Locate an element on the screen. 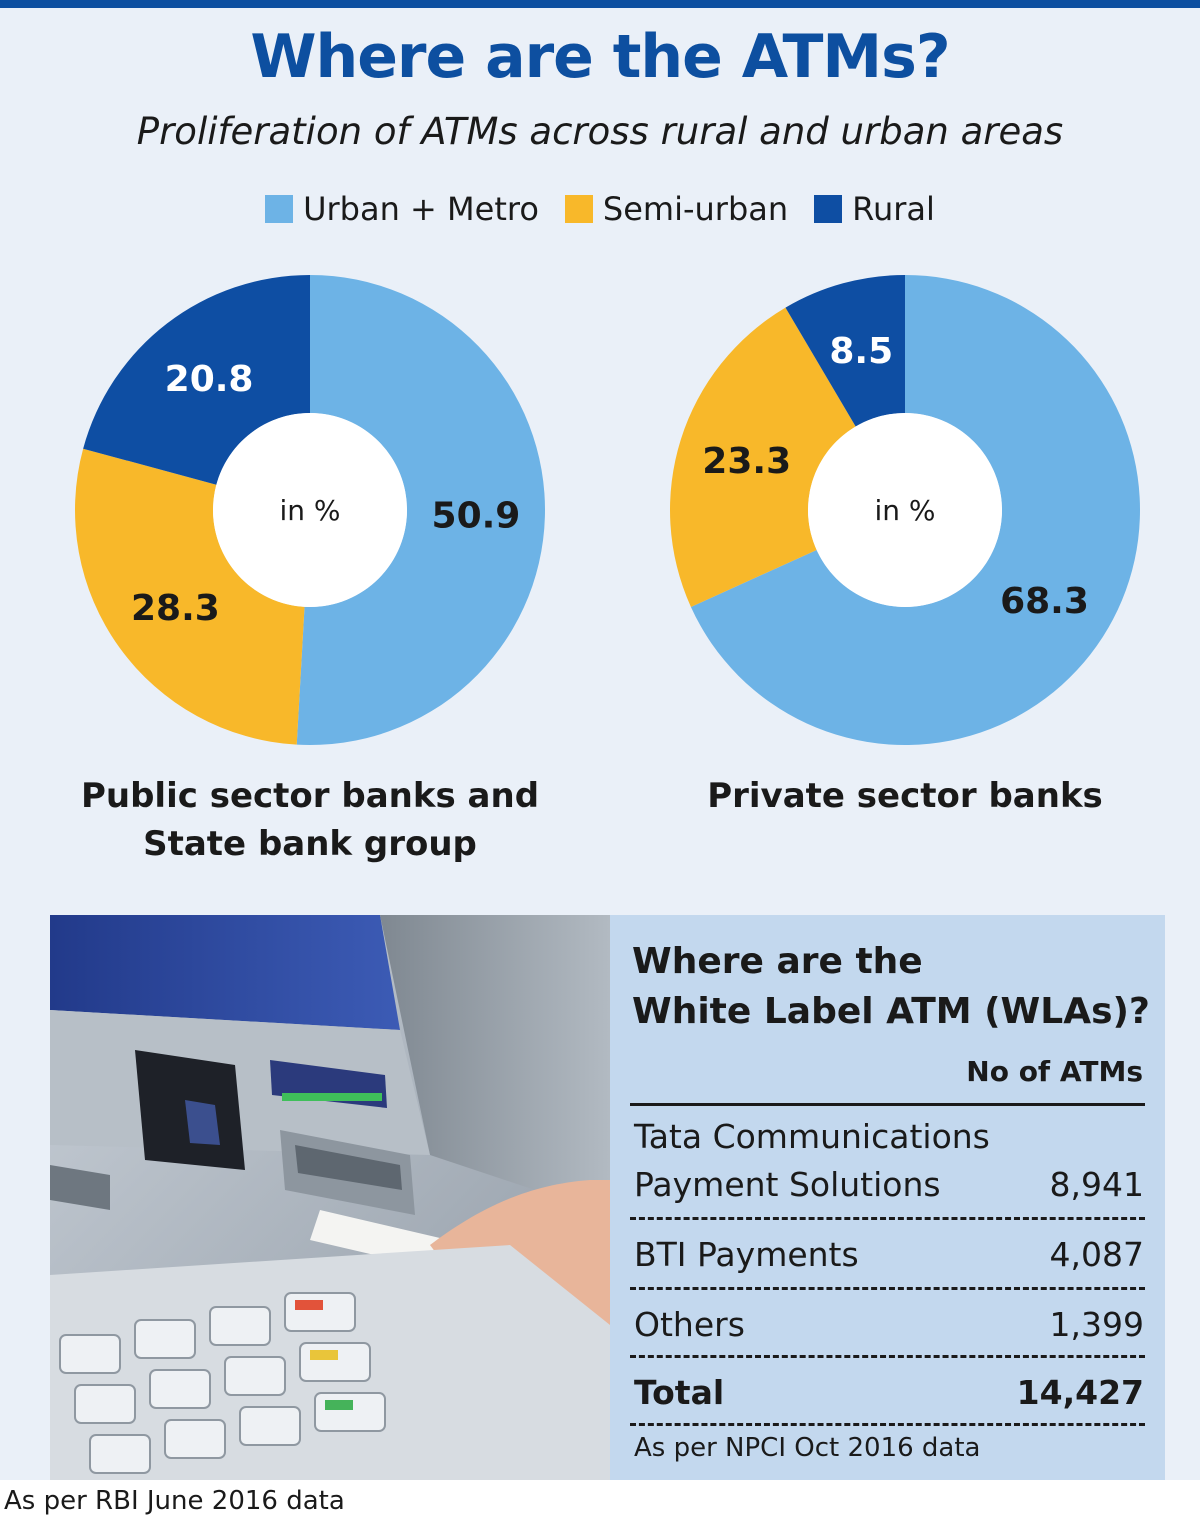 This screenshot has height=1527, width=1200. table-cell-name: Tata Communications Payment Solutions is located at coordinates (812, 1161).